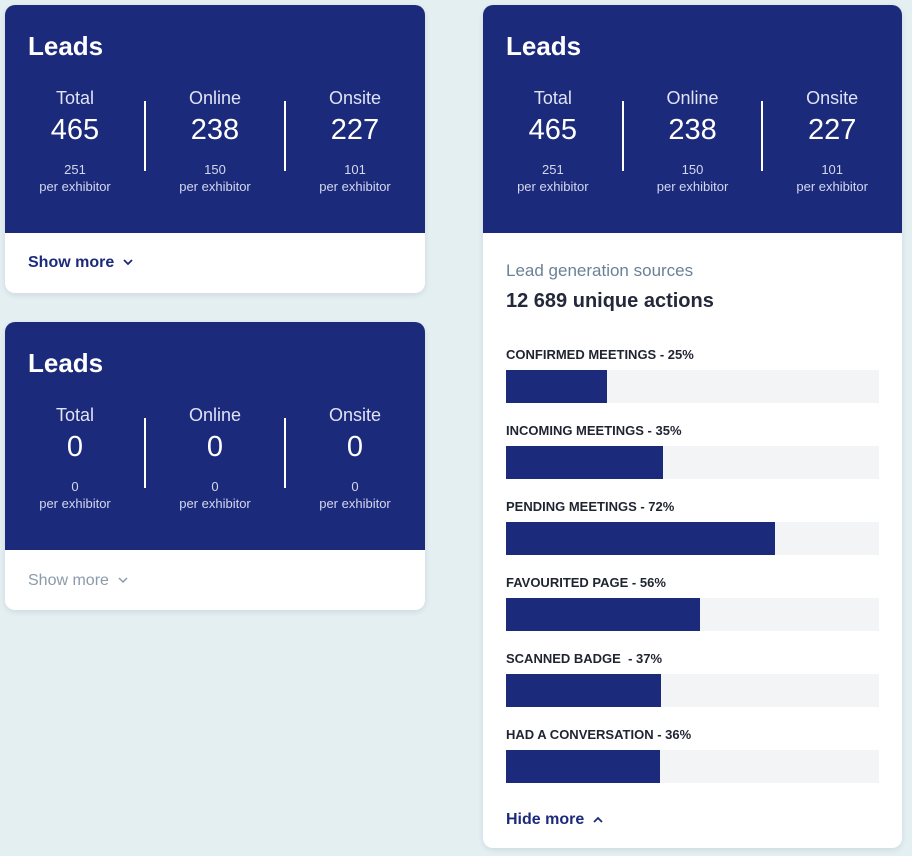  I want to click on hide-more-button: Hide more, so click(554, 820).